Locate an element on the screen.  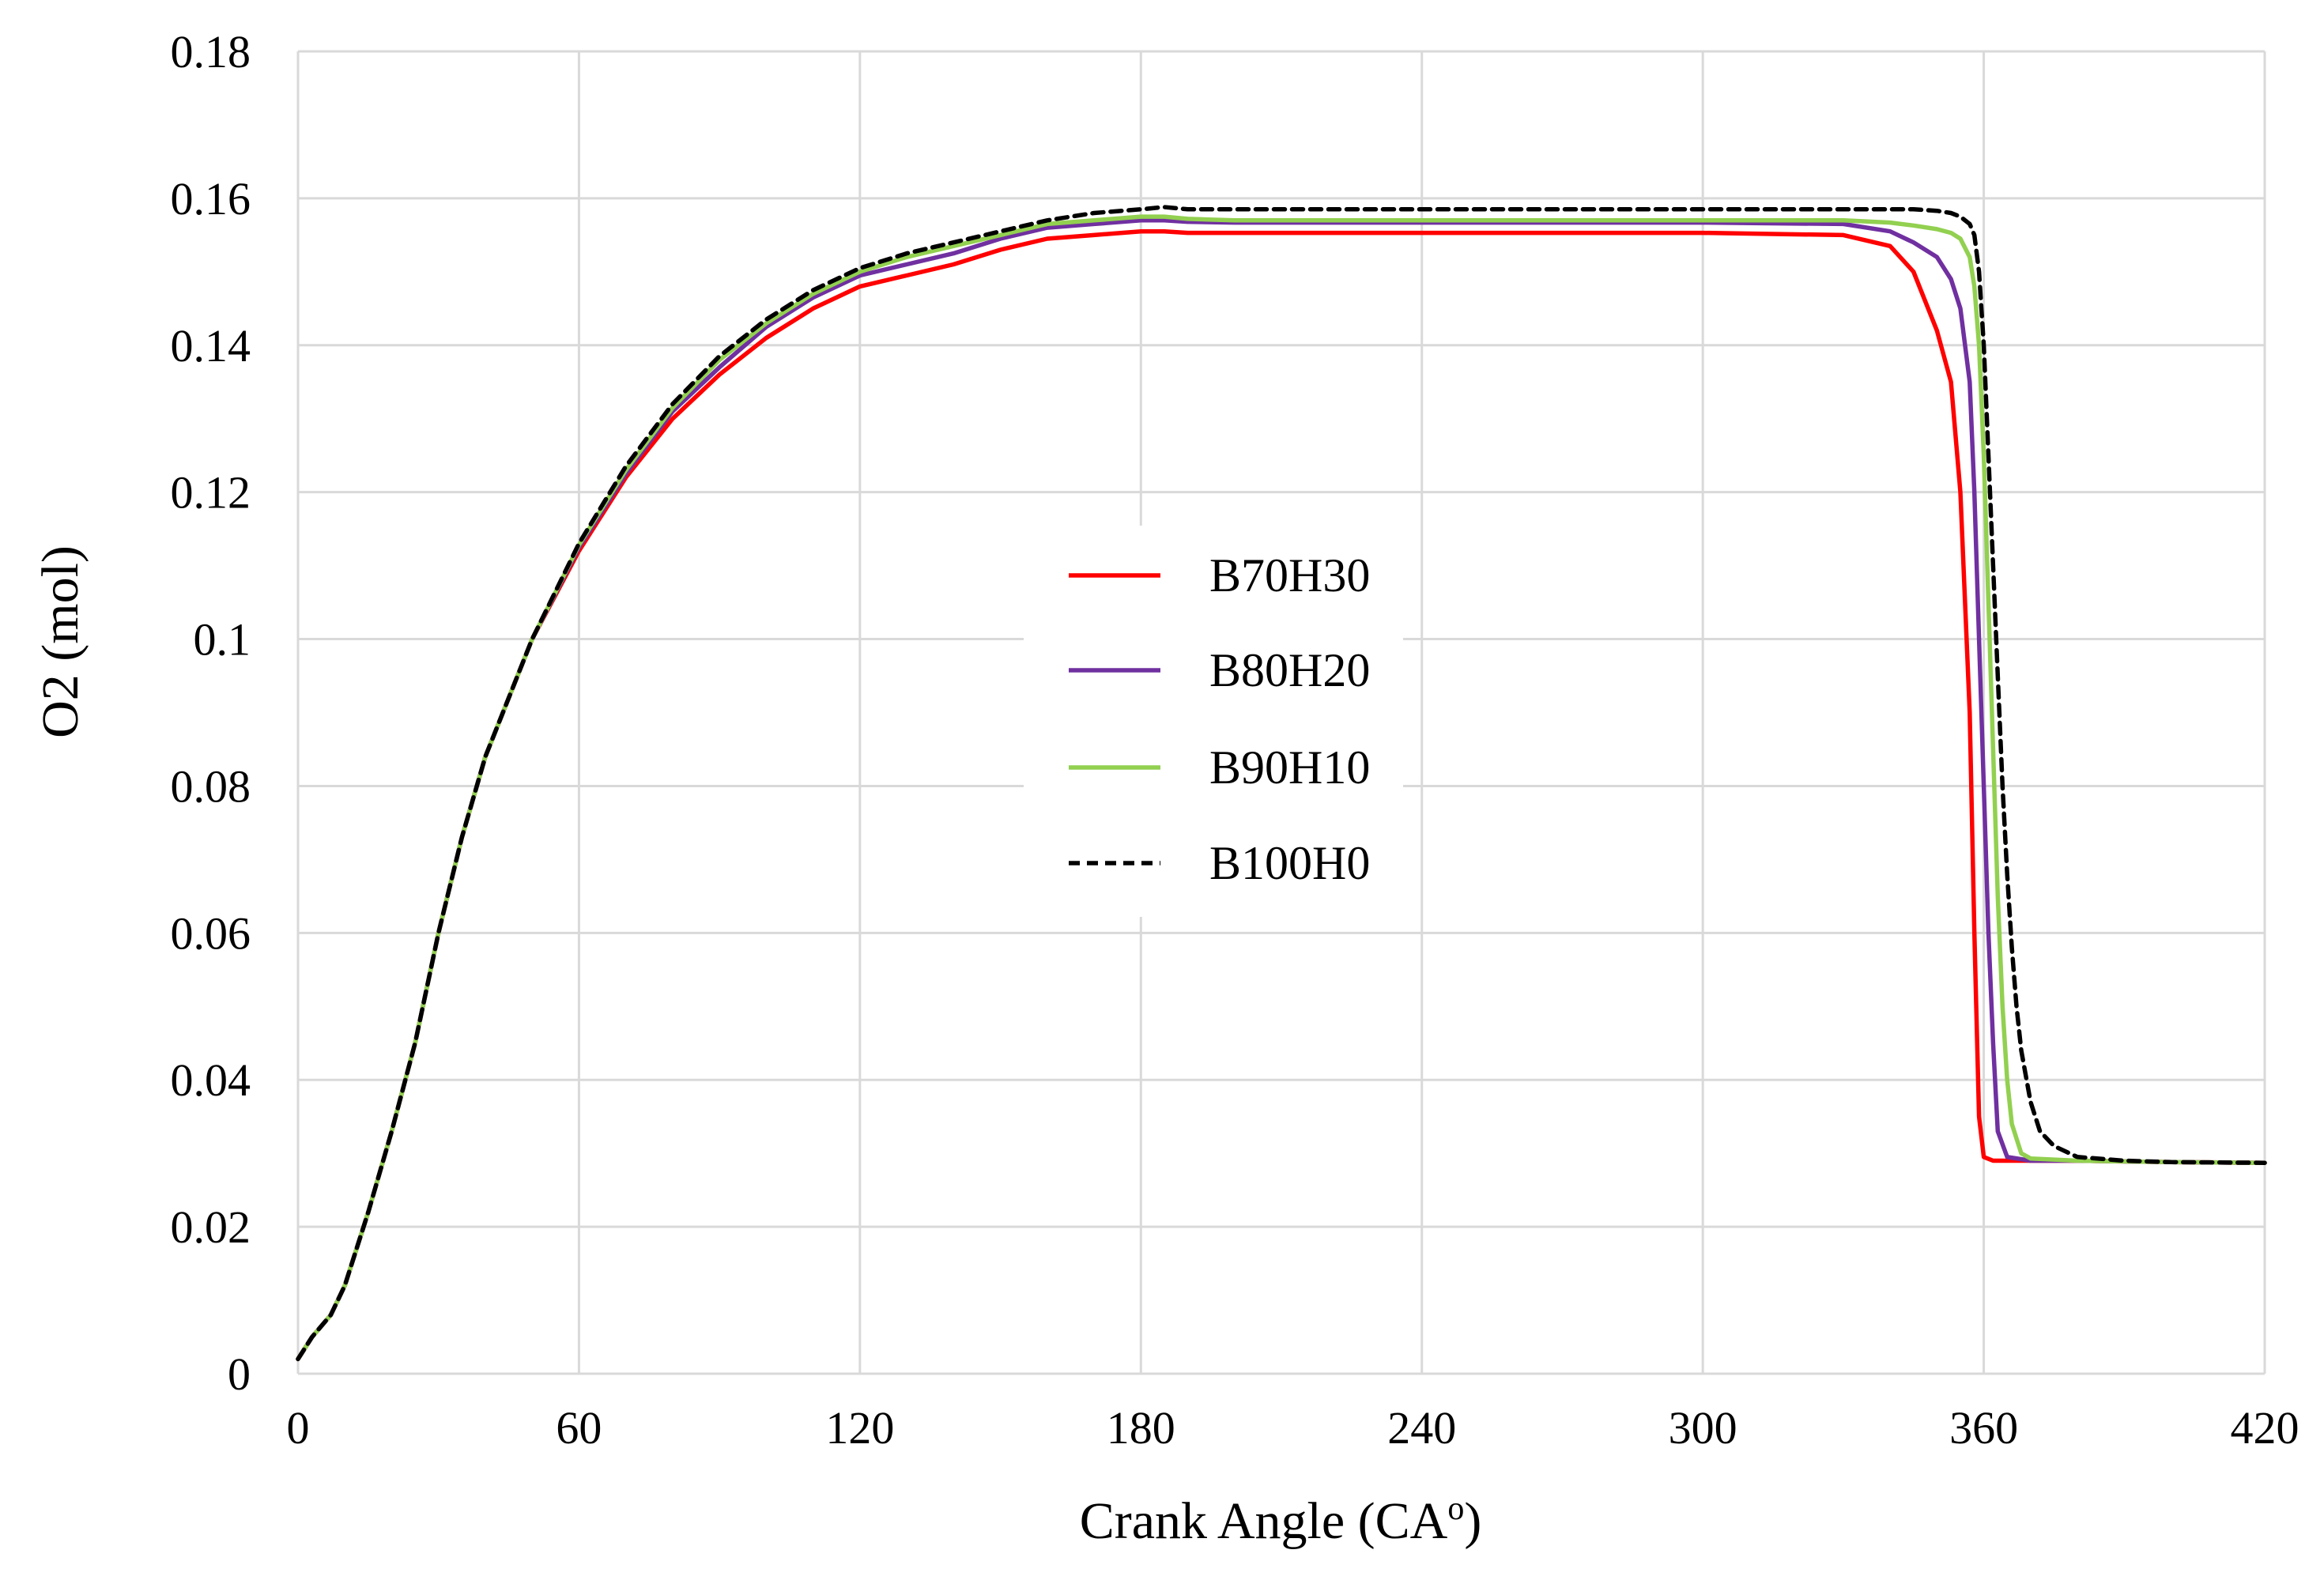
legend: B70H30 B80H20 B90H10 B100H0 is located at coordinates (1213, 721).